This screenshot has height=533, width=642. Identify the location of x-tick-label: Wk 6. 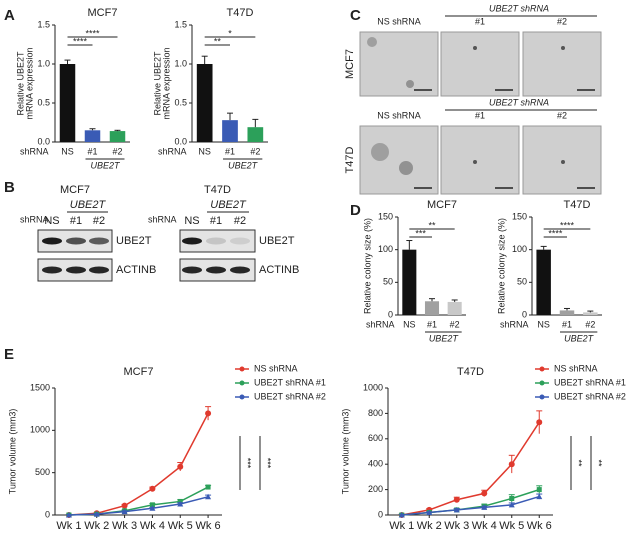
(208, 526).